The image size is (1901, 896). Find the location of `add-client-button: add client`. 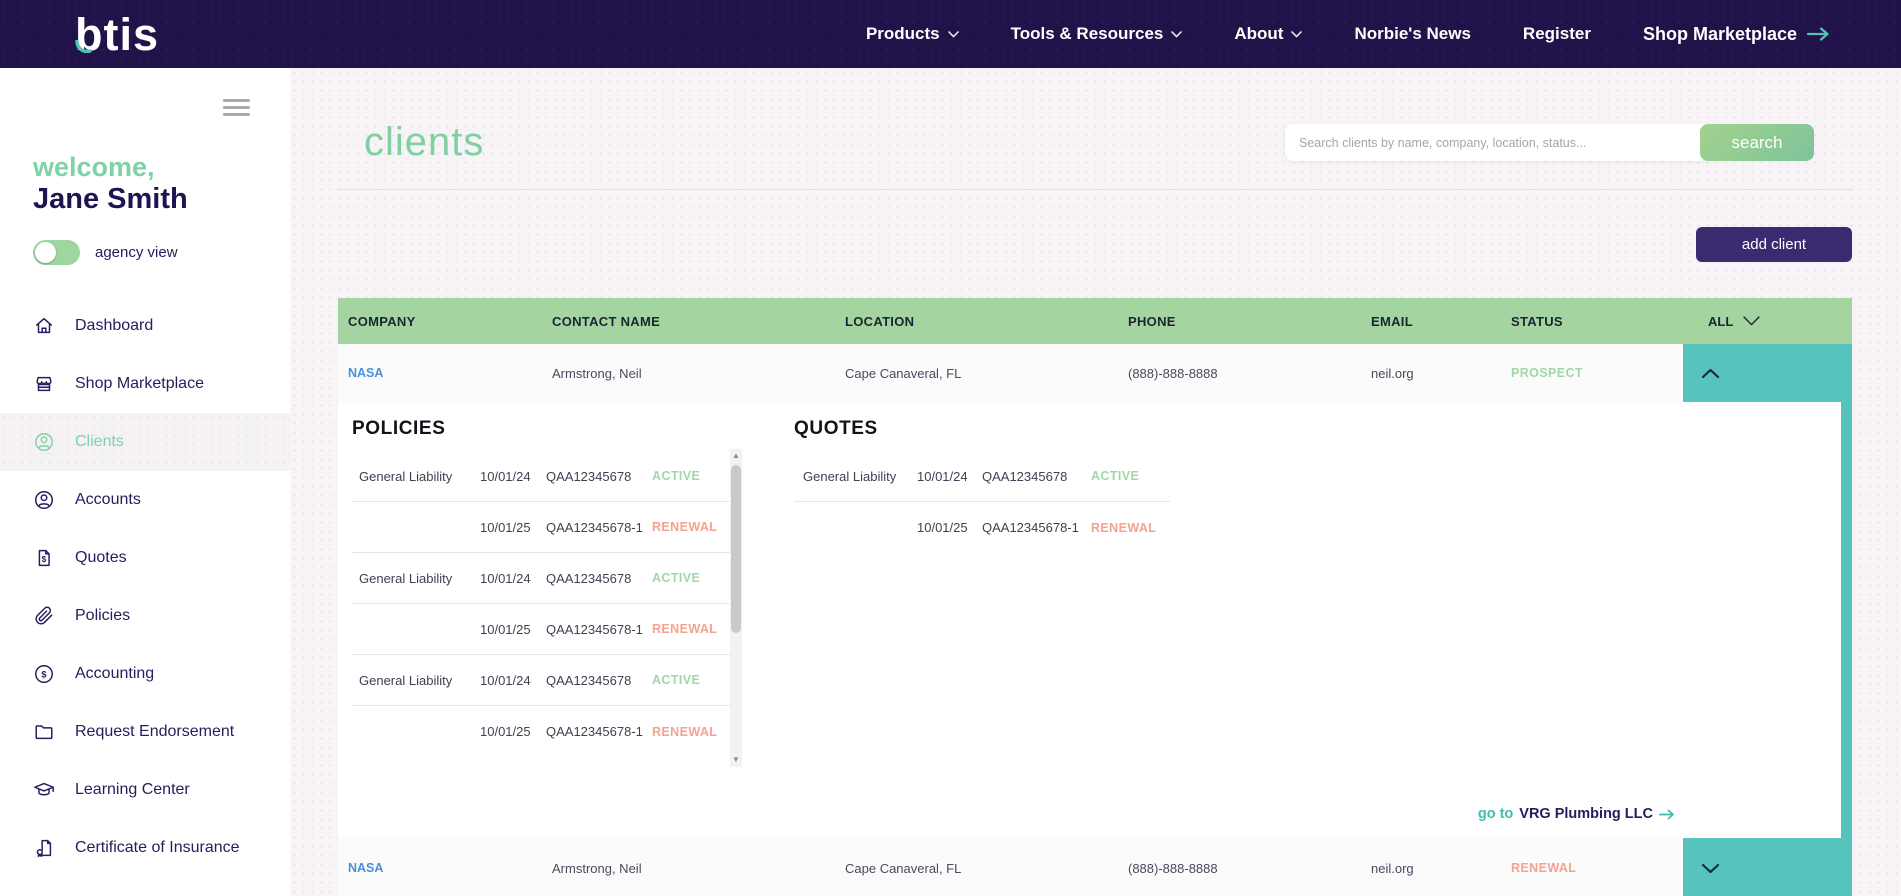

add-client-button: add client is located at coordinates (1774, 244).